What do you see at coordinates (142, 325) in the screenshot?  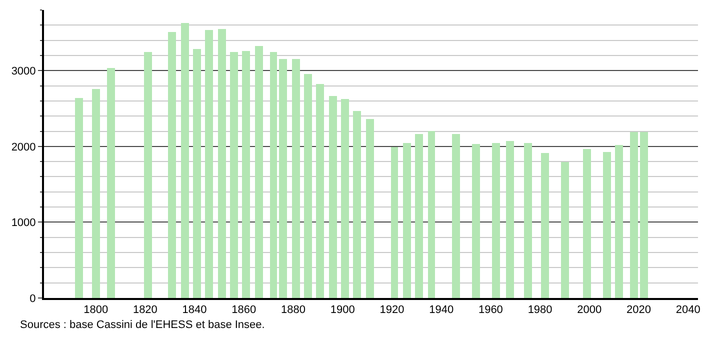 I see `source-note: Sources : base Cassini de l'EHESS et base Insee.` at bounding box center [142, 325].